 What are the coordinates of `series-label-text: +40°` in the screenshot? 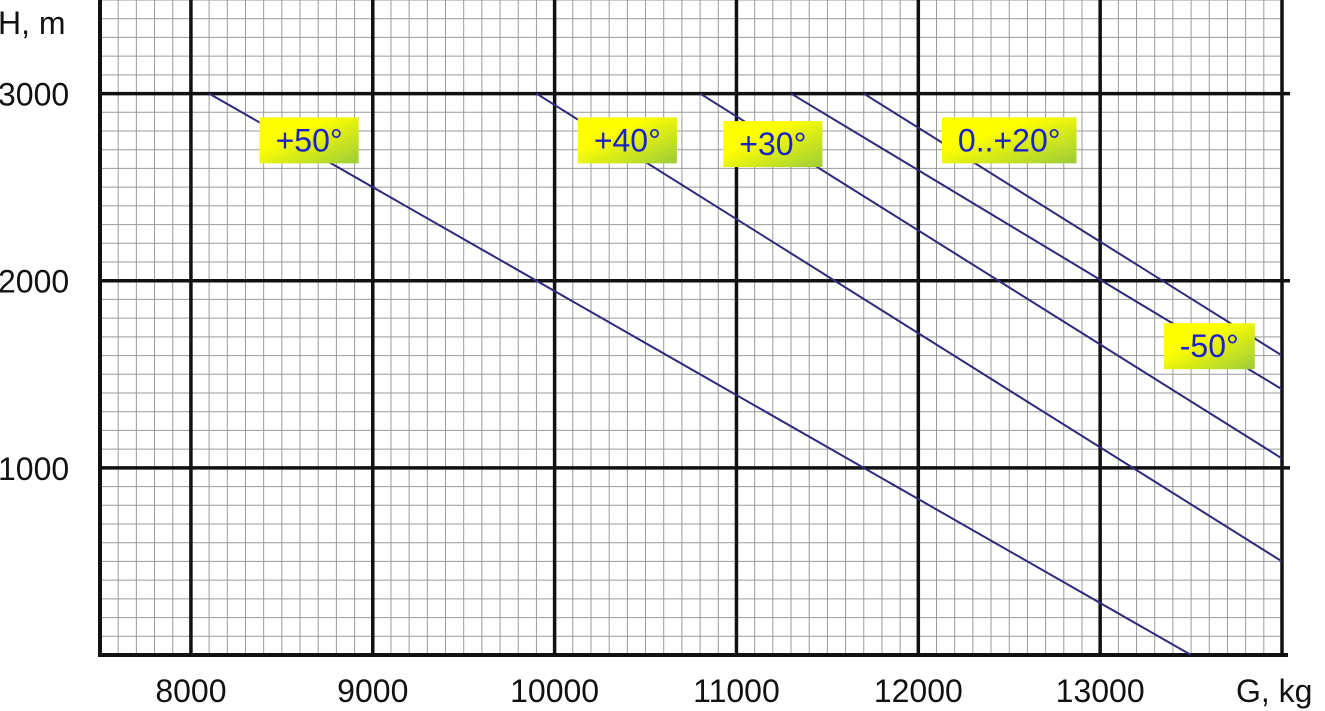 It's located at (627, 140).